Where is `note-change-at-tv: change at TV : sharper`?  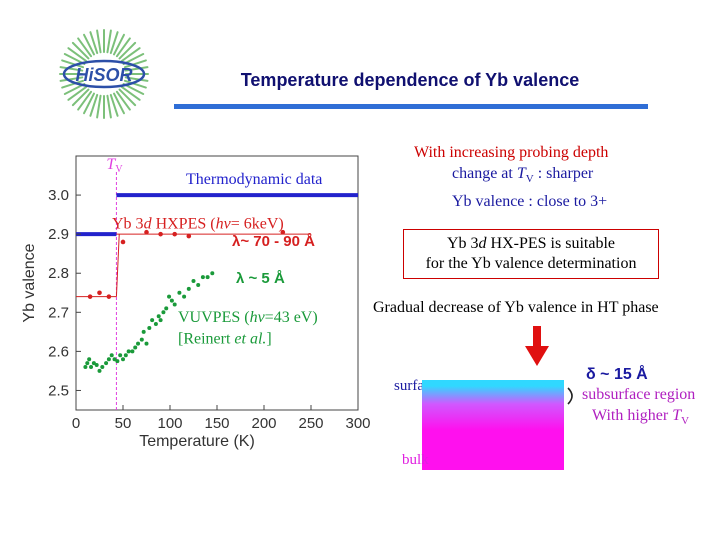 note-change-at-tv: change at TV : sharper is located at coordinates (522, 175).